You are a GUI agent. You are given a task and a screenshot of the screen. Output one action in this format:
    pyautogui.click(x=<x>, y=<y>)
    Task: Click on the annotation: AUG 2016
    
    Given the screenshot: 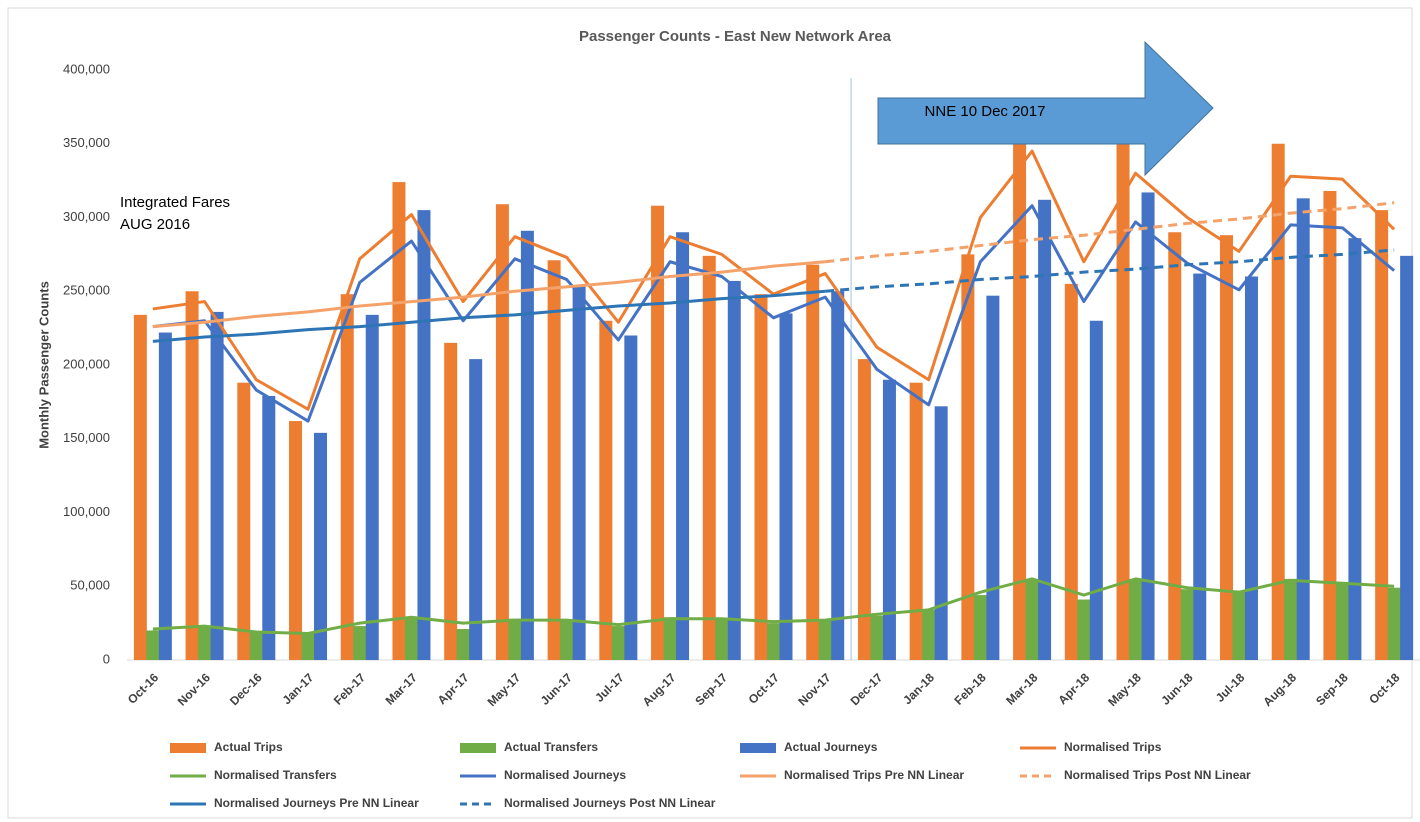 What is the action you would take?
    pyautogui.click(x=155, y=224)
    